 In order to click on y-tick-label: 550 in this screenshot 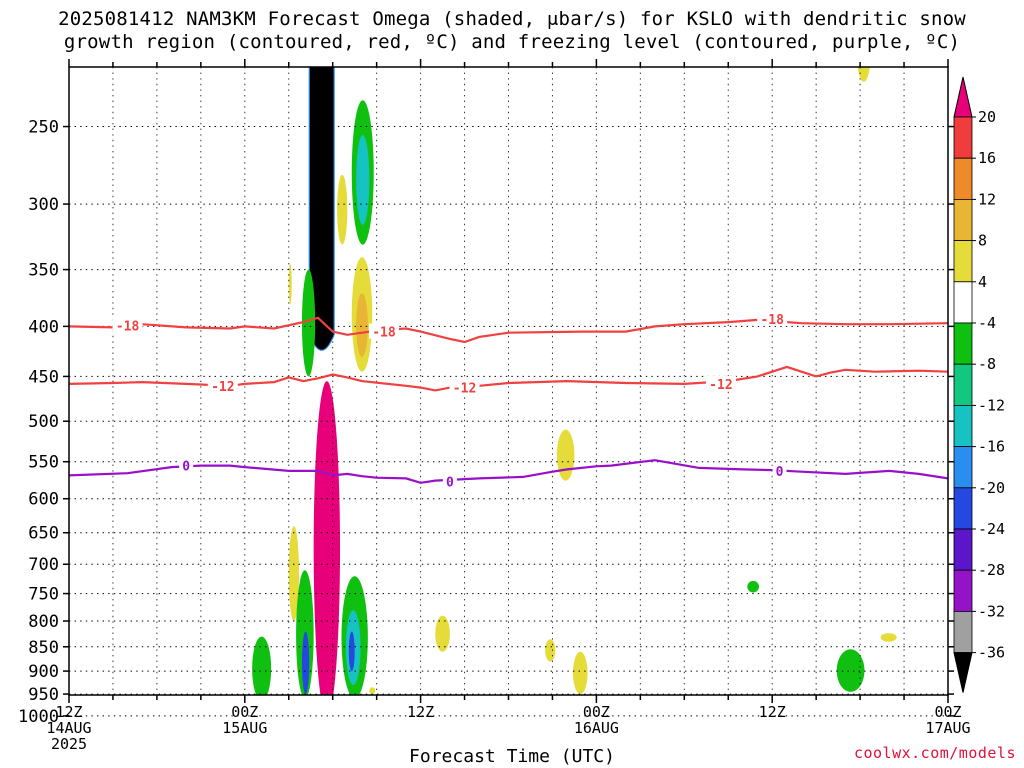, I will do `click(43, 463)`.